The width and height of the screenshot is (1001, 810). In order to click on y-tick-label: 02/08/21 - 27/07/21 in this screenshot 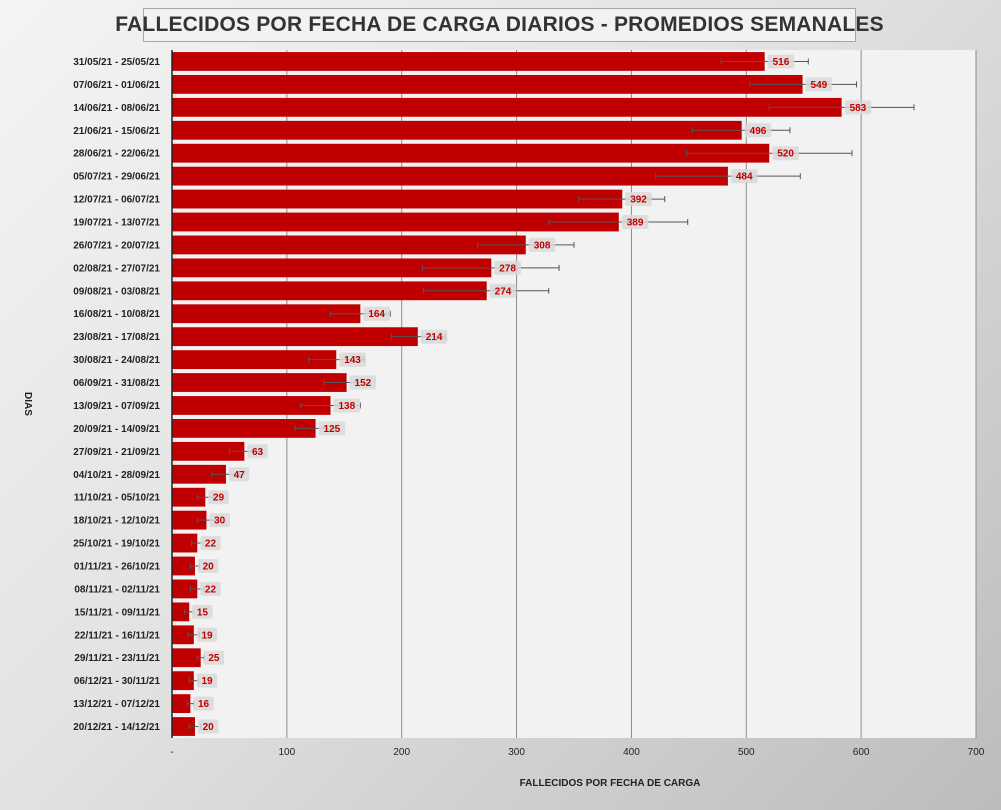, I will do `click(116, 268)`.